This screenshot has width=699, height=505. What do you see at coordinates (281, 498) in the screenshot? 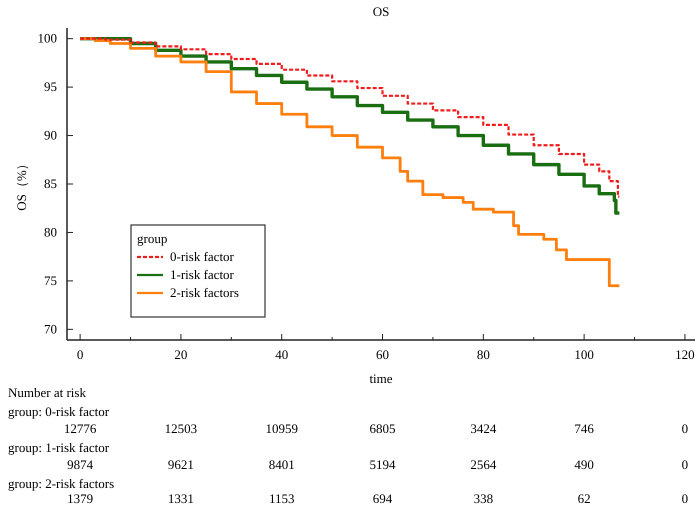
I see `text: 1153` at bounding box center [281, 498].